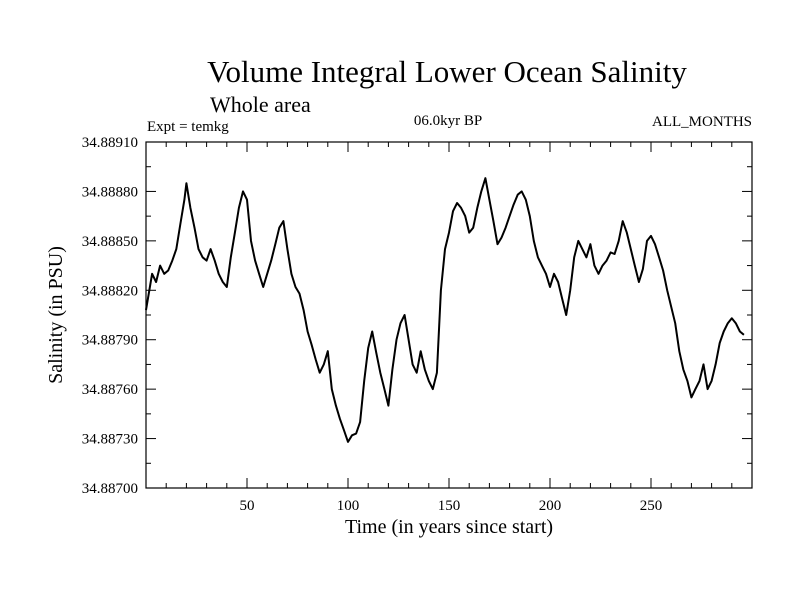 Image resolution: width=800 pixels, height=600 pixels. I want to click on experiment-label: Expt = temkg, so click(188, 127).